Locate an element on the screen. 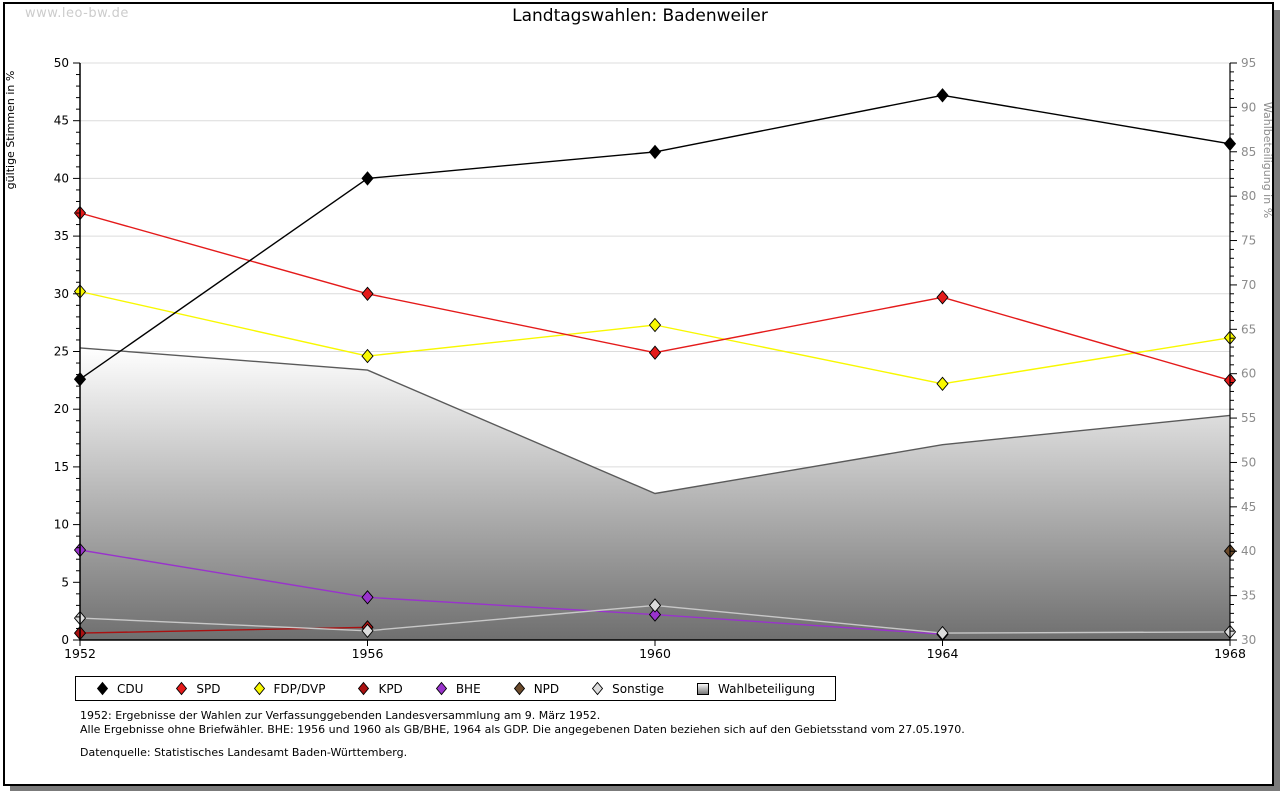 The image size is (1280, 791). legend-label: KPD is located at coordinates (390, 688).